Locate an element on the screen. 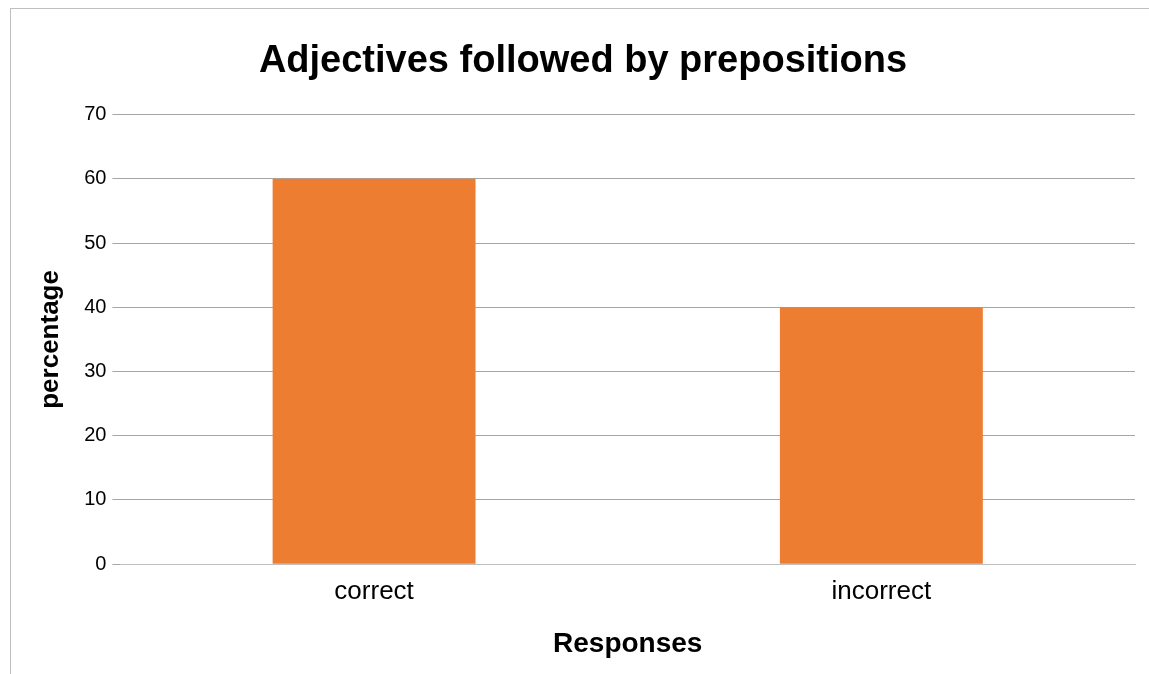 The width and height of the screenshot is (1149, 674). y-tick-label: 40 is located at coordinates (95, 305).